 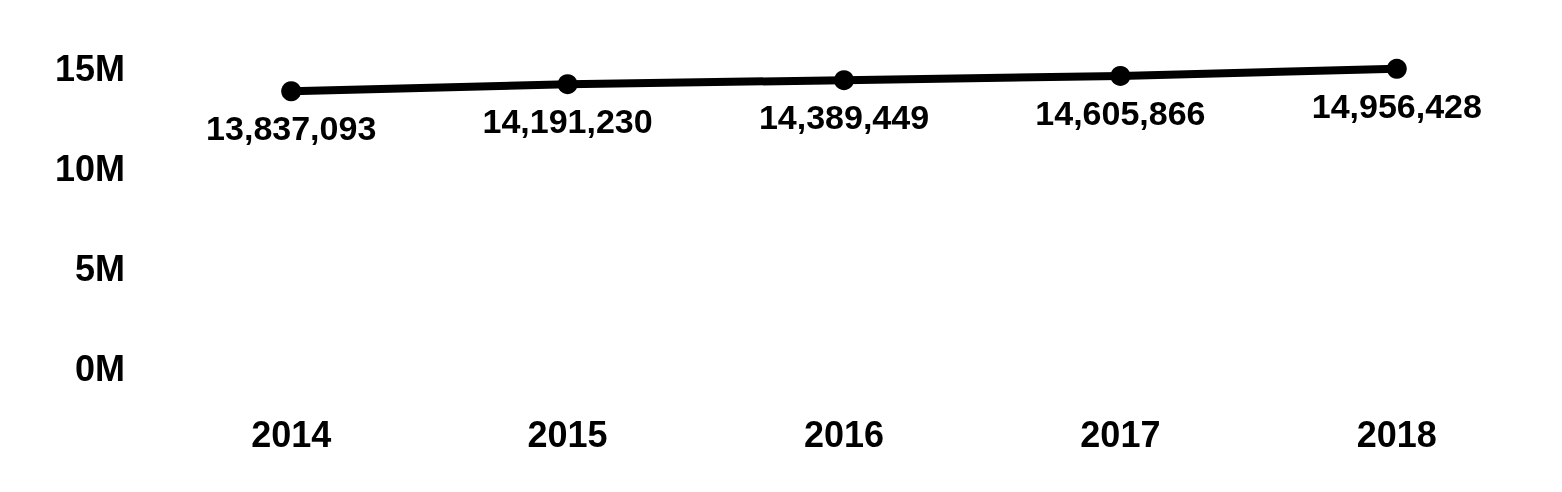 I want to click on data-label: 14,956,428, so click(x=1396, y=105).